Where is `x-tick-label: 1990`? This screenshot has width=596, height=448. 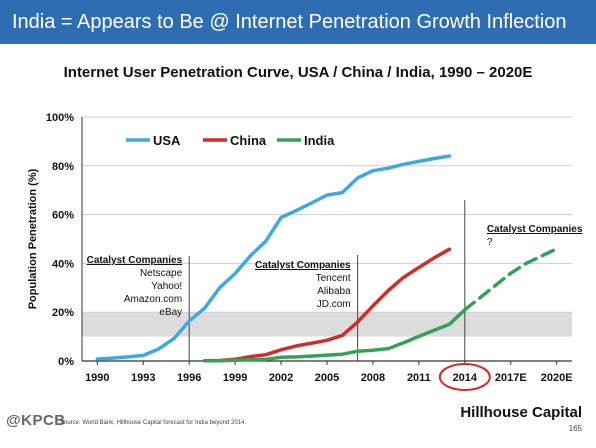 x-tick-label: 1990 is located at coordinates (97, 378).